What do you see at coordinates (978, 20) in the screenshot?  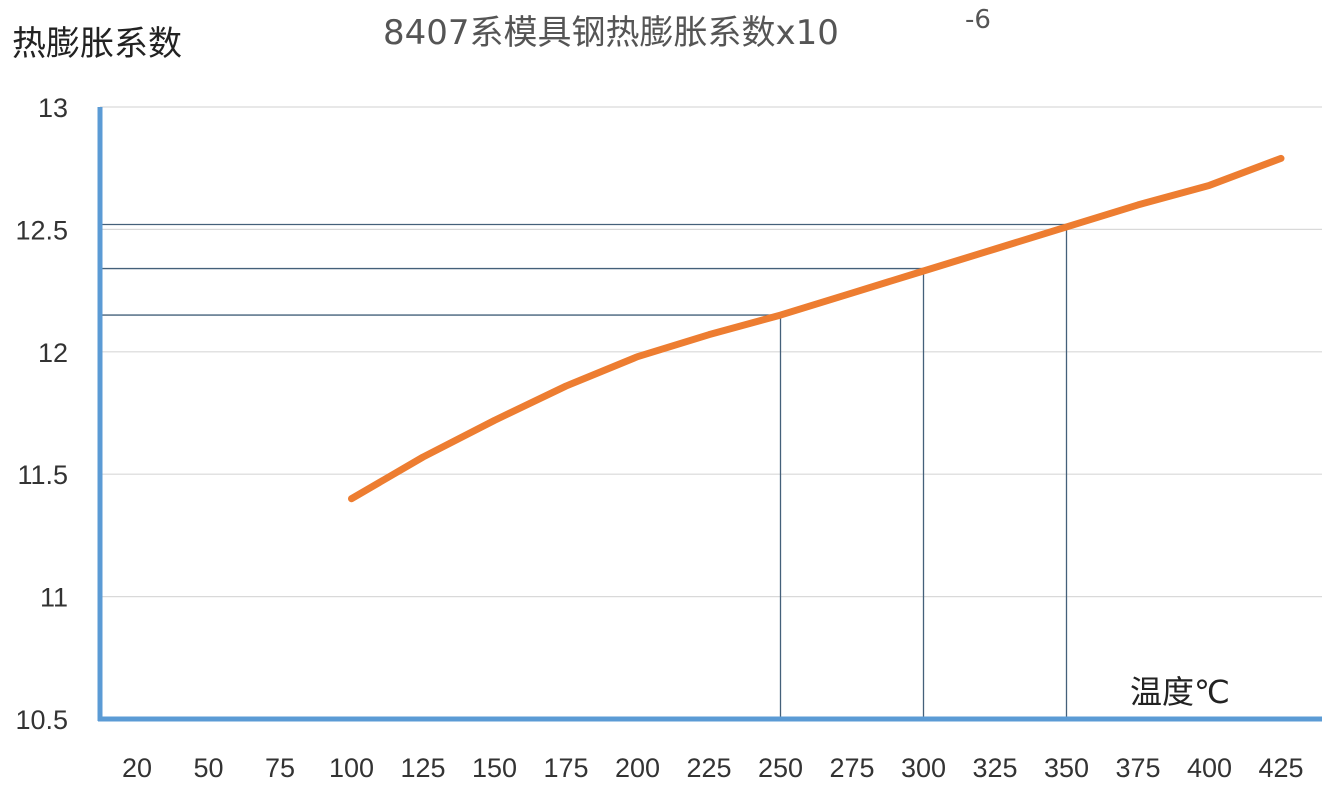 I see `chart-title-exponent: -6` at bounding box center [978, 20].